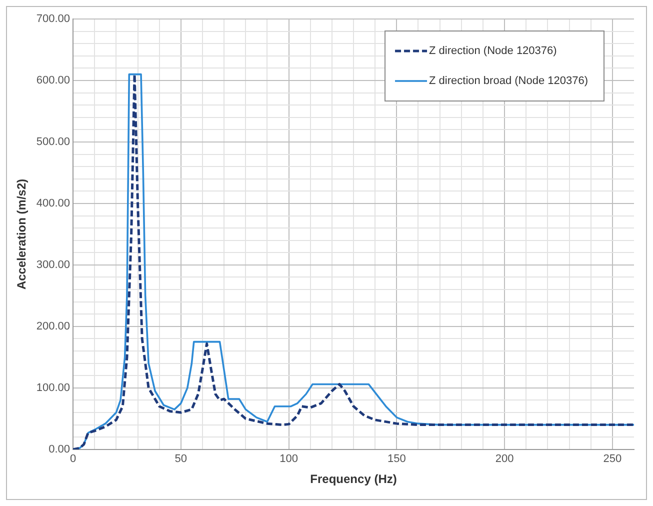  Describe the element at coordinates (53, 142) in the screenshot. I see `y-tick-label: 500.00` at that location.